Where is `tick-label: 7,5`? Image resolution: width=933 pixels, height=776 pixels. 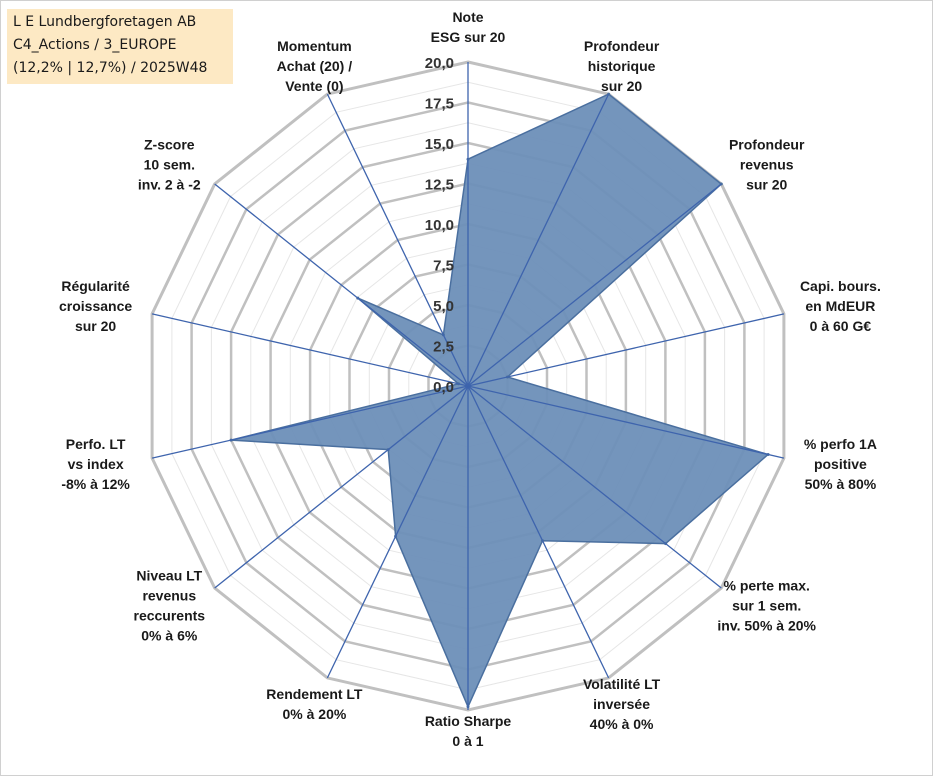 tick-label: 7,5 is located at coordinates (443, 266).